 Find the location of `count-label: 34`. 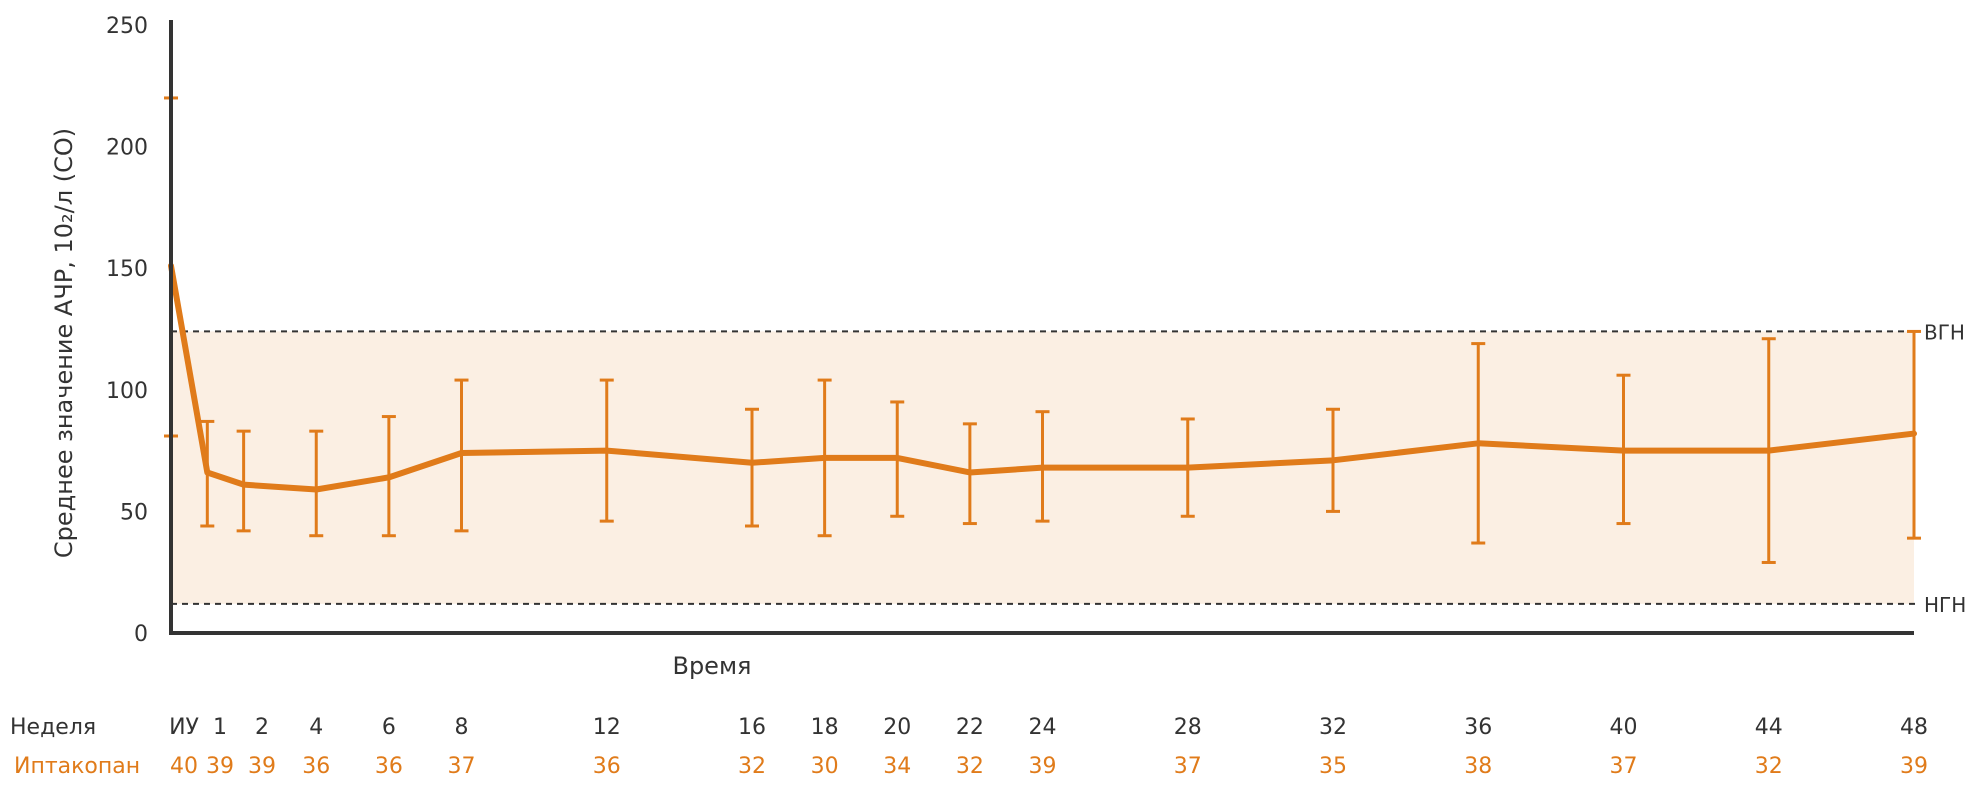

count-label: 34 is located at coordinates (897, 766).